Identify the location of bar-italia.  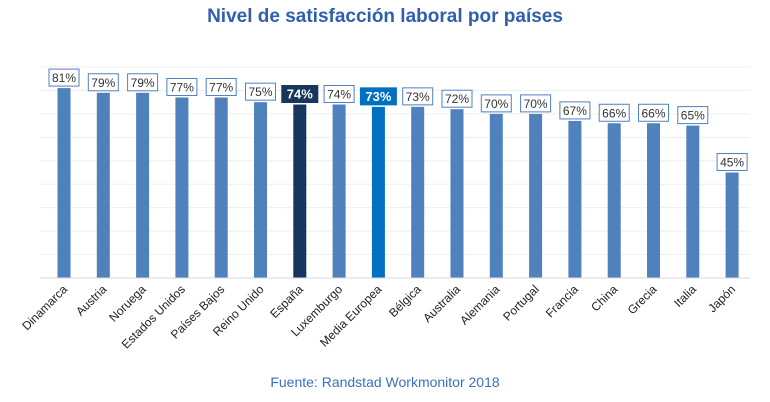
(693, 201).